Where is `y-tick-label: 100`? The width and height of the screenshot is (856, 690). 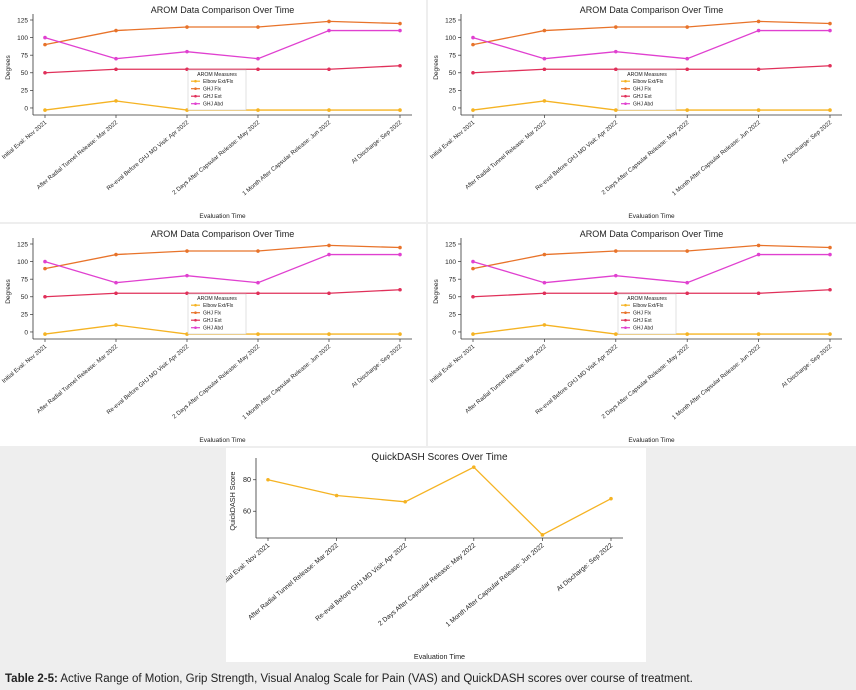
y-tick-label: 100 is located at coordinates (22, 38).